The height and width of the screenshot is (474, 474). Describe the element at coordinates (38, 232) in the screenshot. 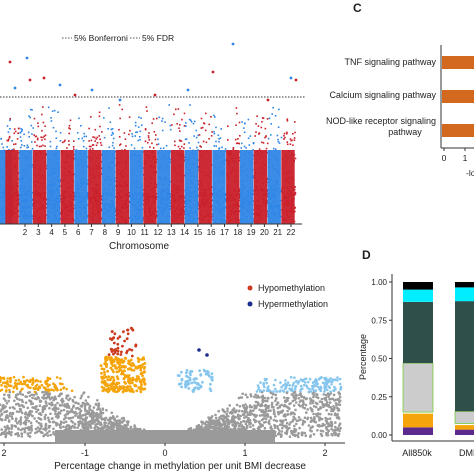

I see `manhattan-x-tick-label: 3` at that location.